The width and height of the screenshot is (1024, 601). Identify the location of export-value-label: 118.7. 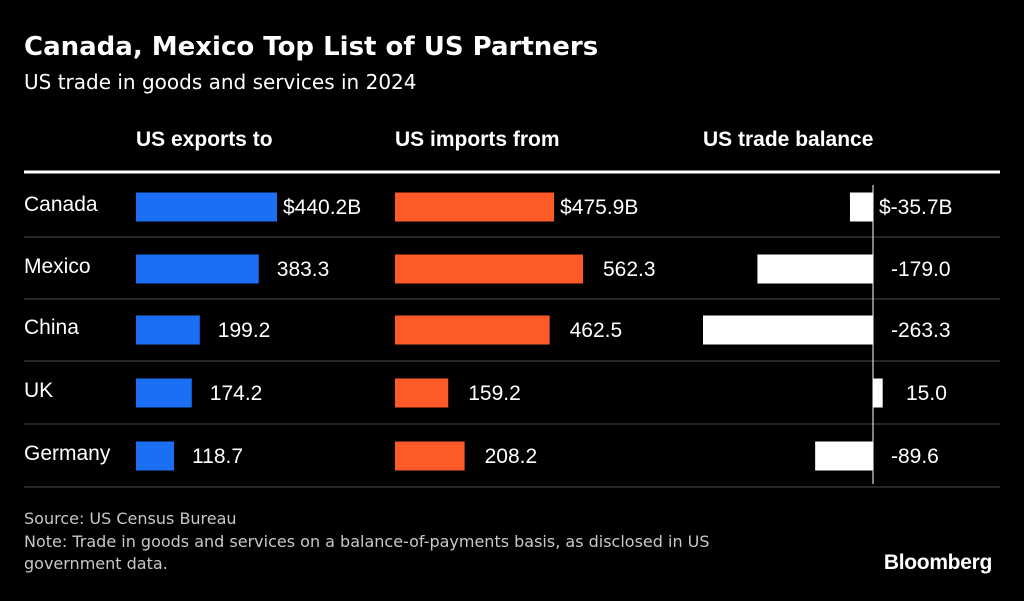
(217, 456).